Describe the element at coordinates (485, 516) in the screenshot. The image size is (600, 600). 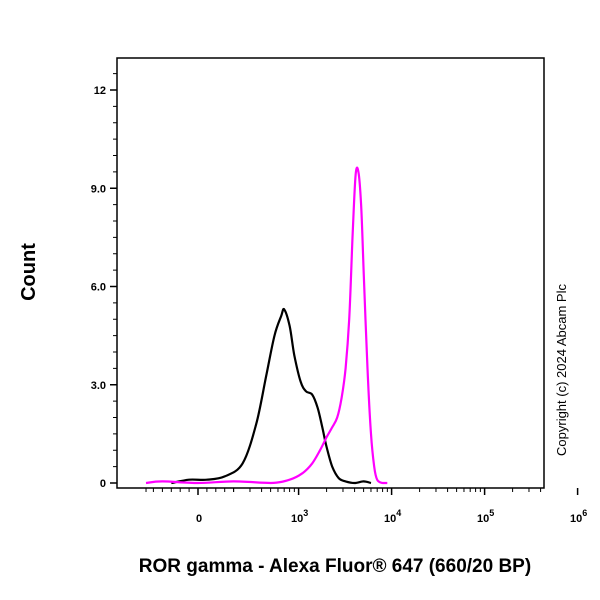
I see `x-tick-label: 10⁵` at that location.